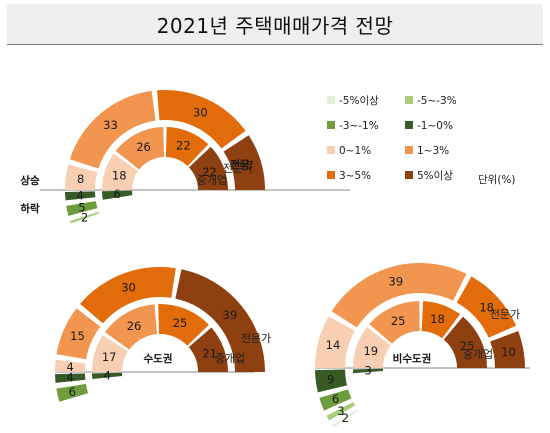 The width and height of the screenshot is (550, 433). I want to click on chart-0-inner-segment-p5plus, so click(208, 168).